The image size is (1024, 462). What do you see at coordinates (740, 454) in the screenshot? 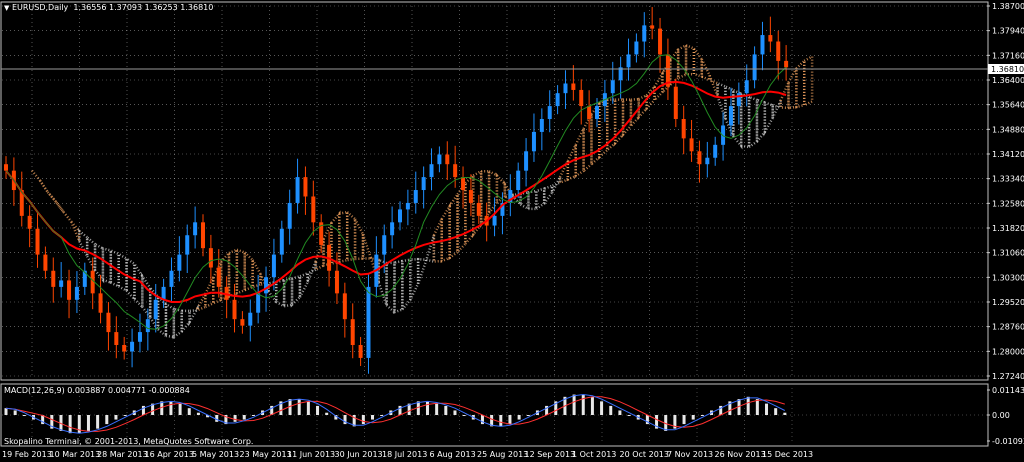
I see `time-tick-label: 26 Nov 2013` at bounding box center [740, 454].